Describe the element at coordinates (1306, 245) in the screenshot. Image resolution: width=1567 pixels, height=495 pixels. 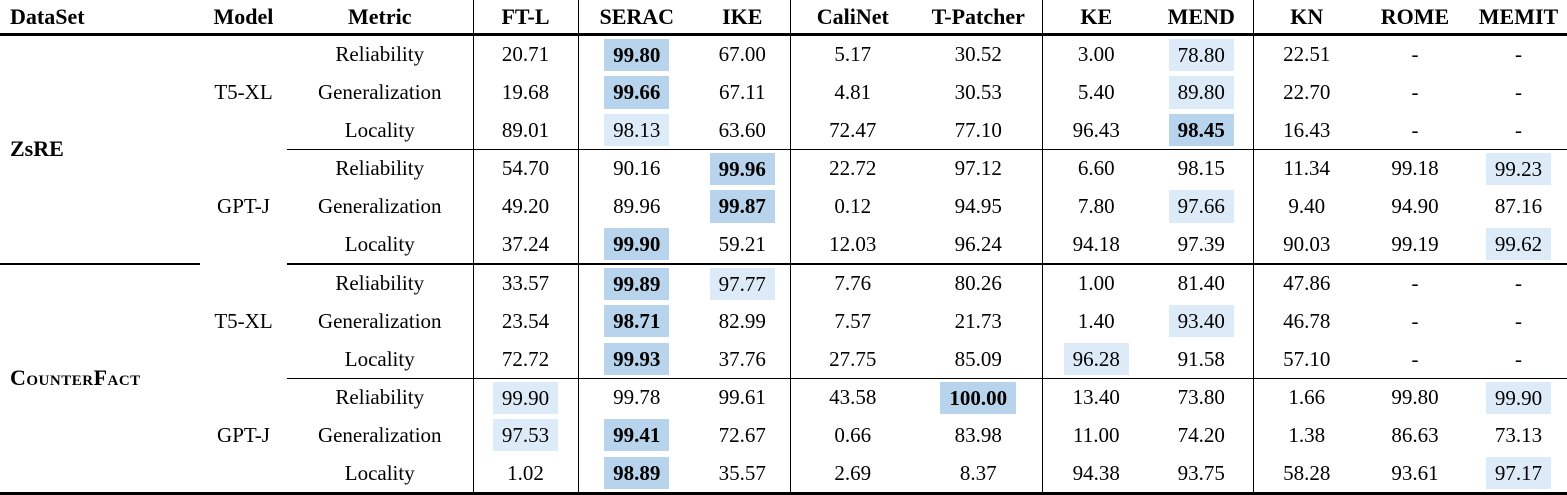
I see `value-cell-kn: 90.03` at that location.